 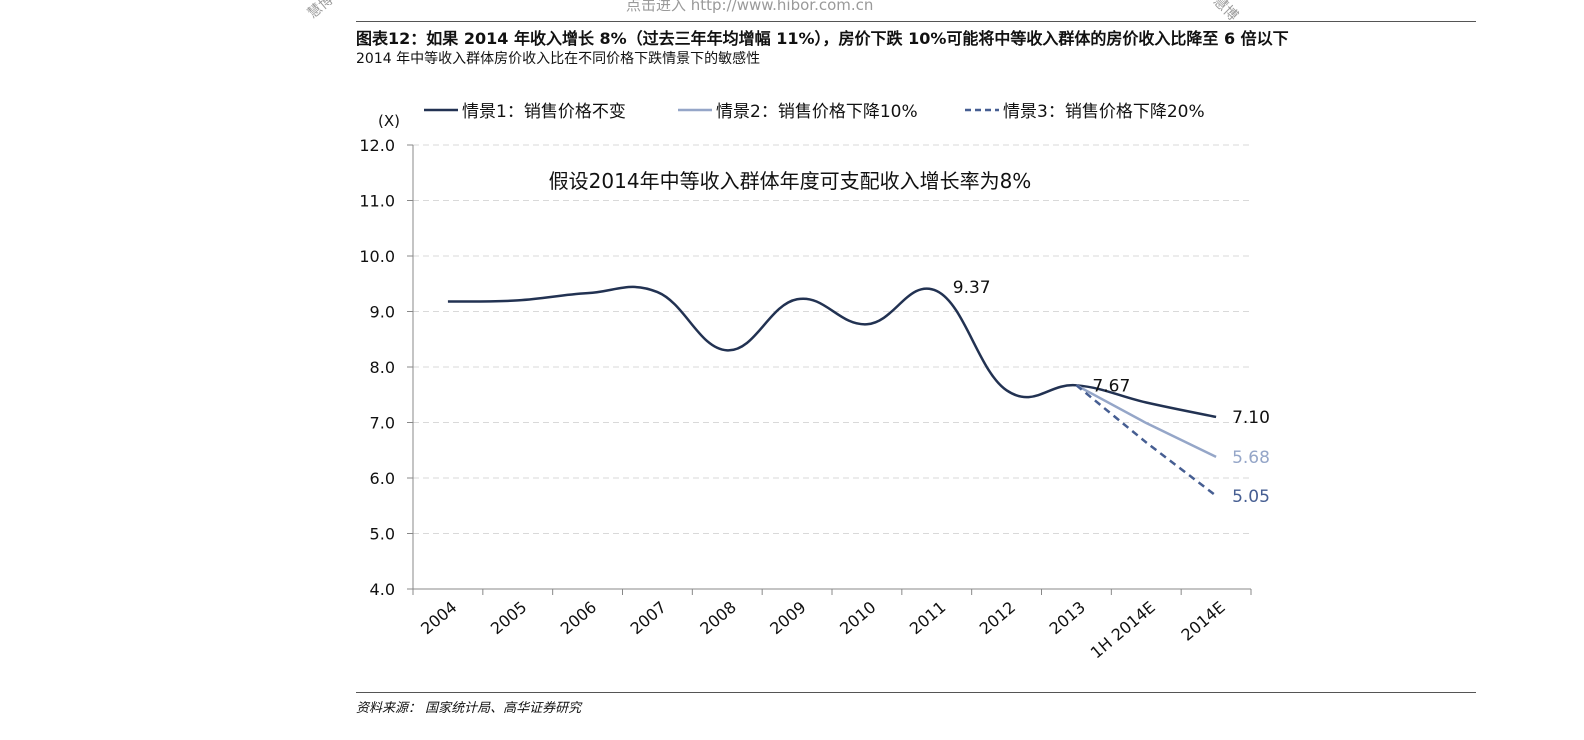 I want to click on y-tick-label: 10.0, so click(x=377, y=256).